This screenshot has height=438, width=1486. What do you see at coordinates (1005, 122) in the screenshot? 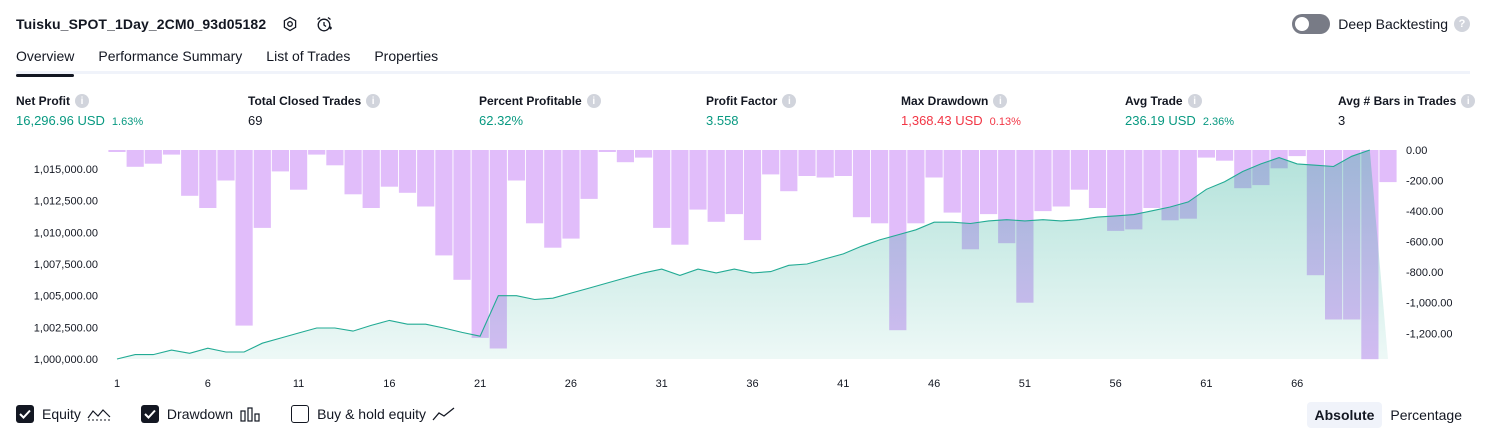
I see `metric-percent: 0.13%` at bounding box center [1005, 122].